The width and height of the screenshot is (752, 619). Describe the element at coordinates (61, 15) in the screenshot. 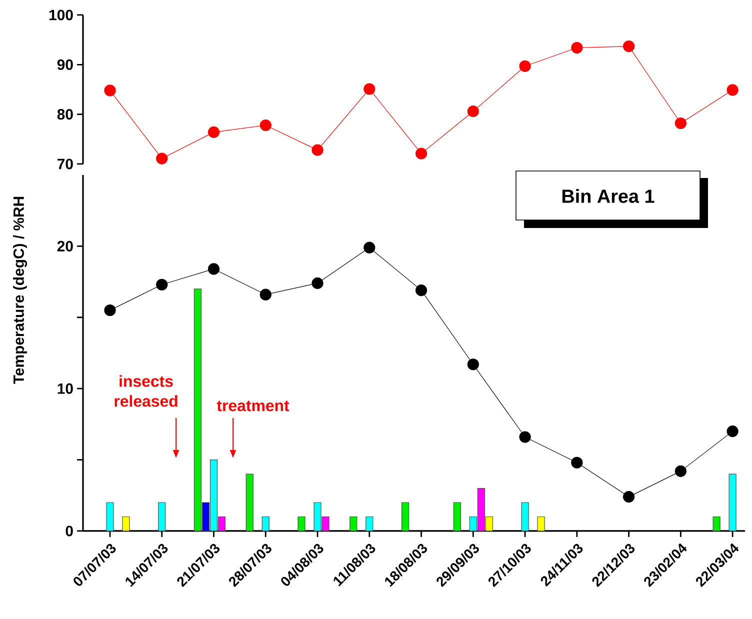

I see `y-tick-label: 100` at that location.